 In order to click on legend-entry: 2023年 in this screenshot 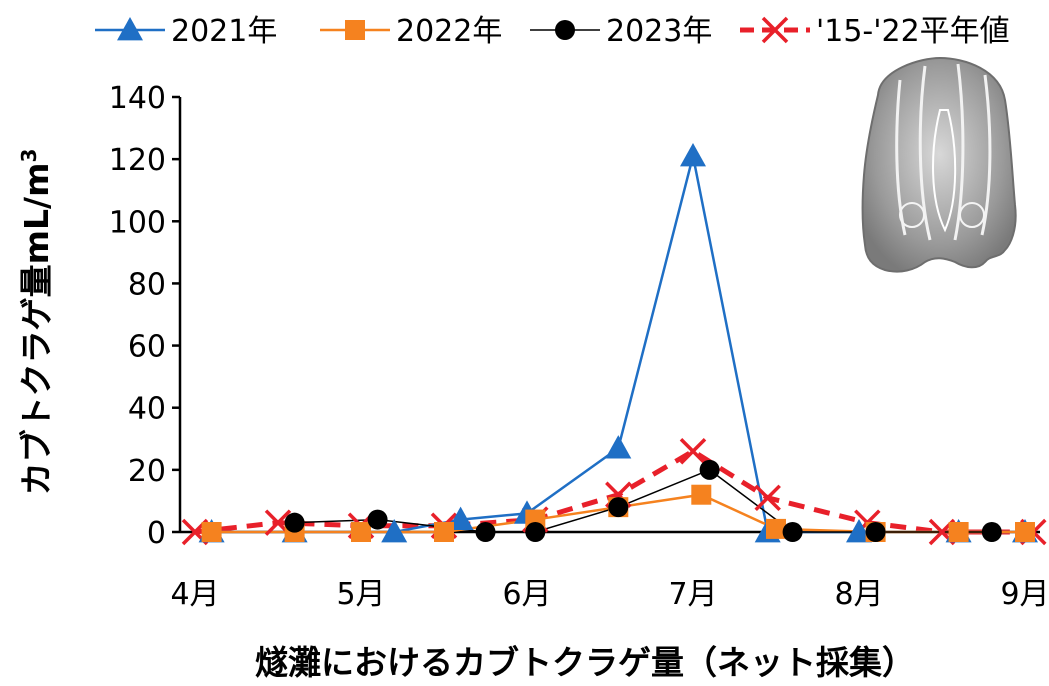, I will do `click(621, 31)`.